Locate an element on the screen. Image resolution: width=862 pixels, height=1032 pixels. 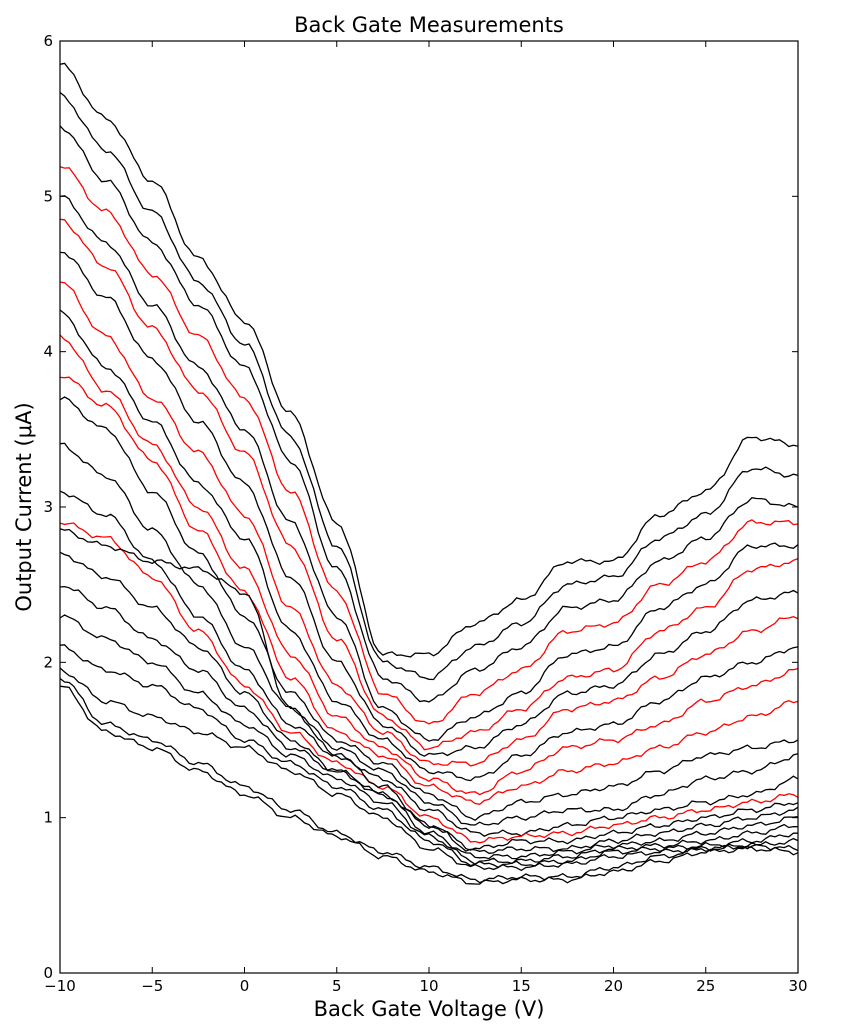
y-tick-label: 0 is located at coordinates (48, 973).